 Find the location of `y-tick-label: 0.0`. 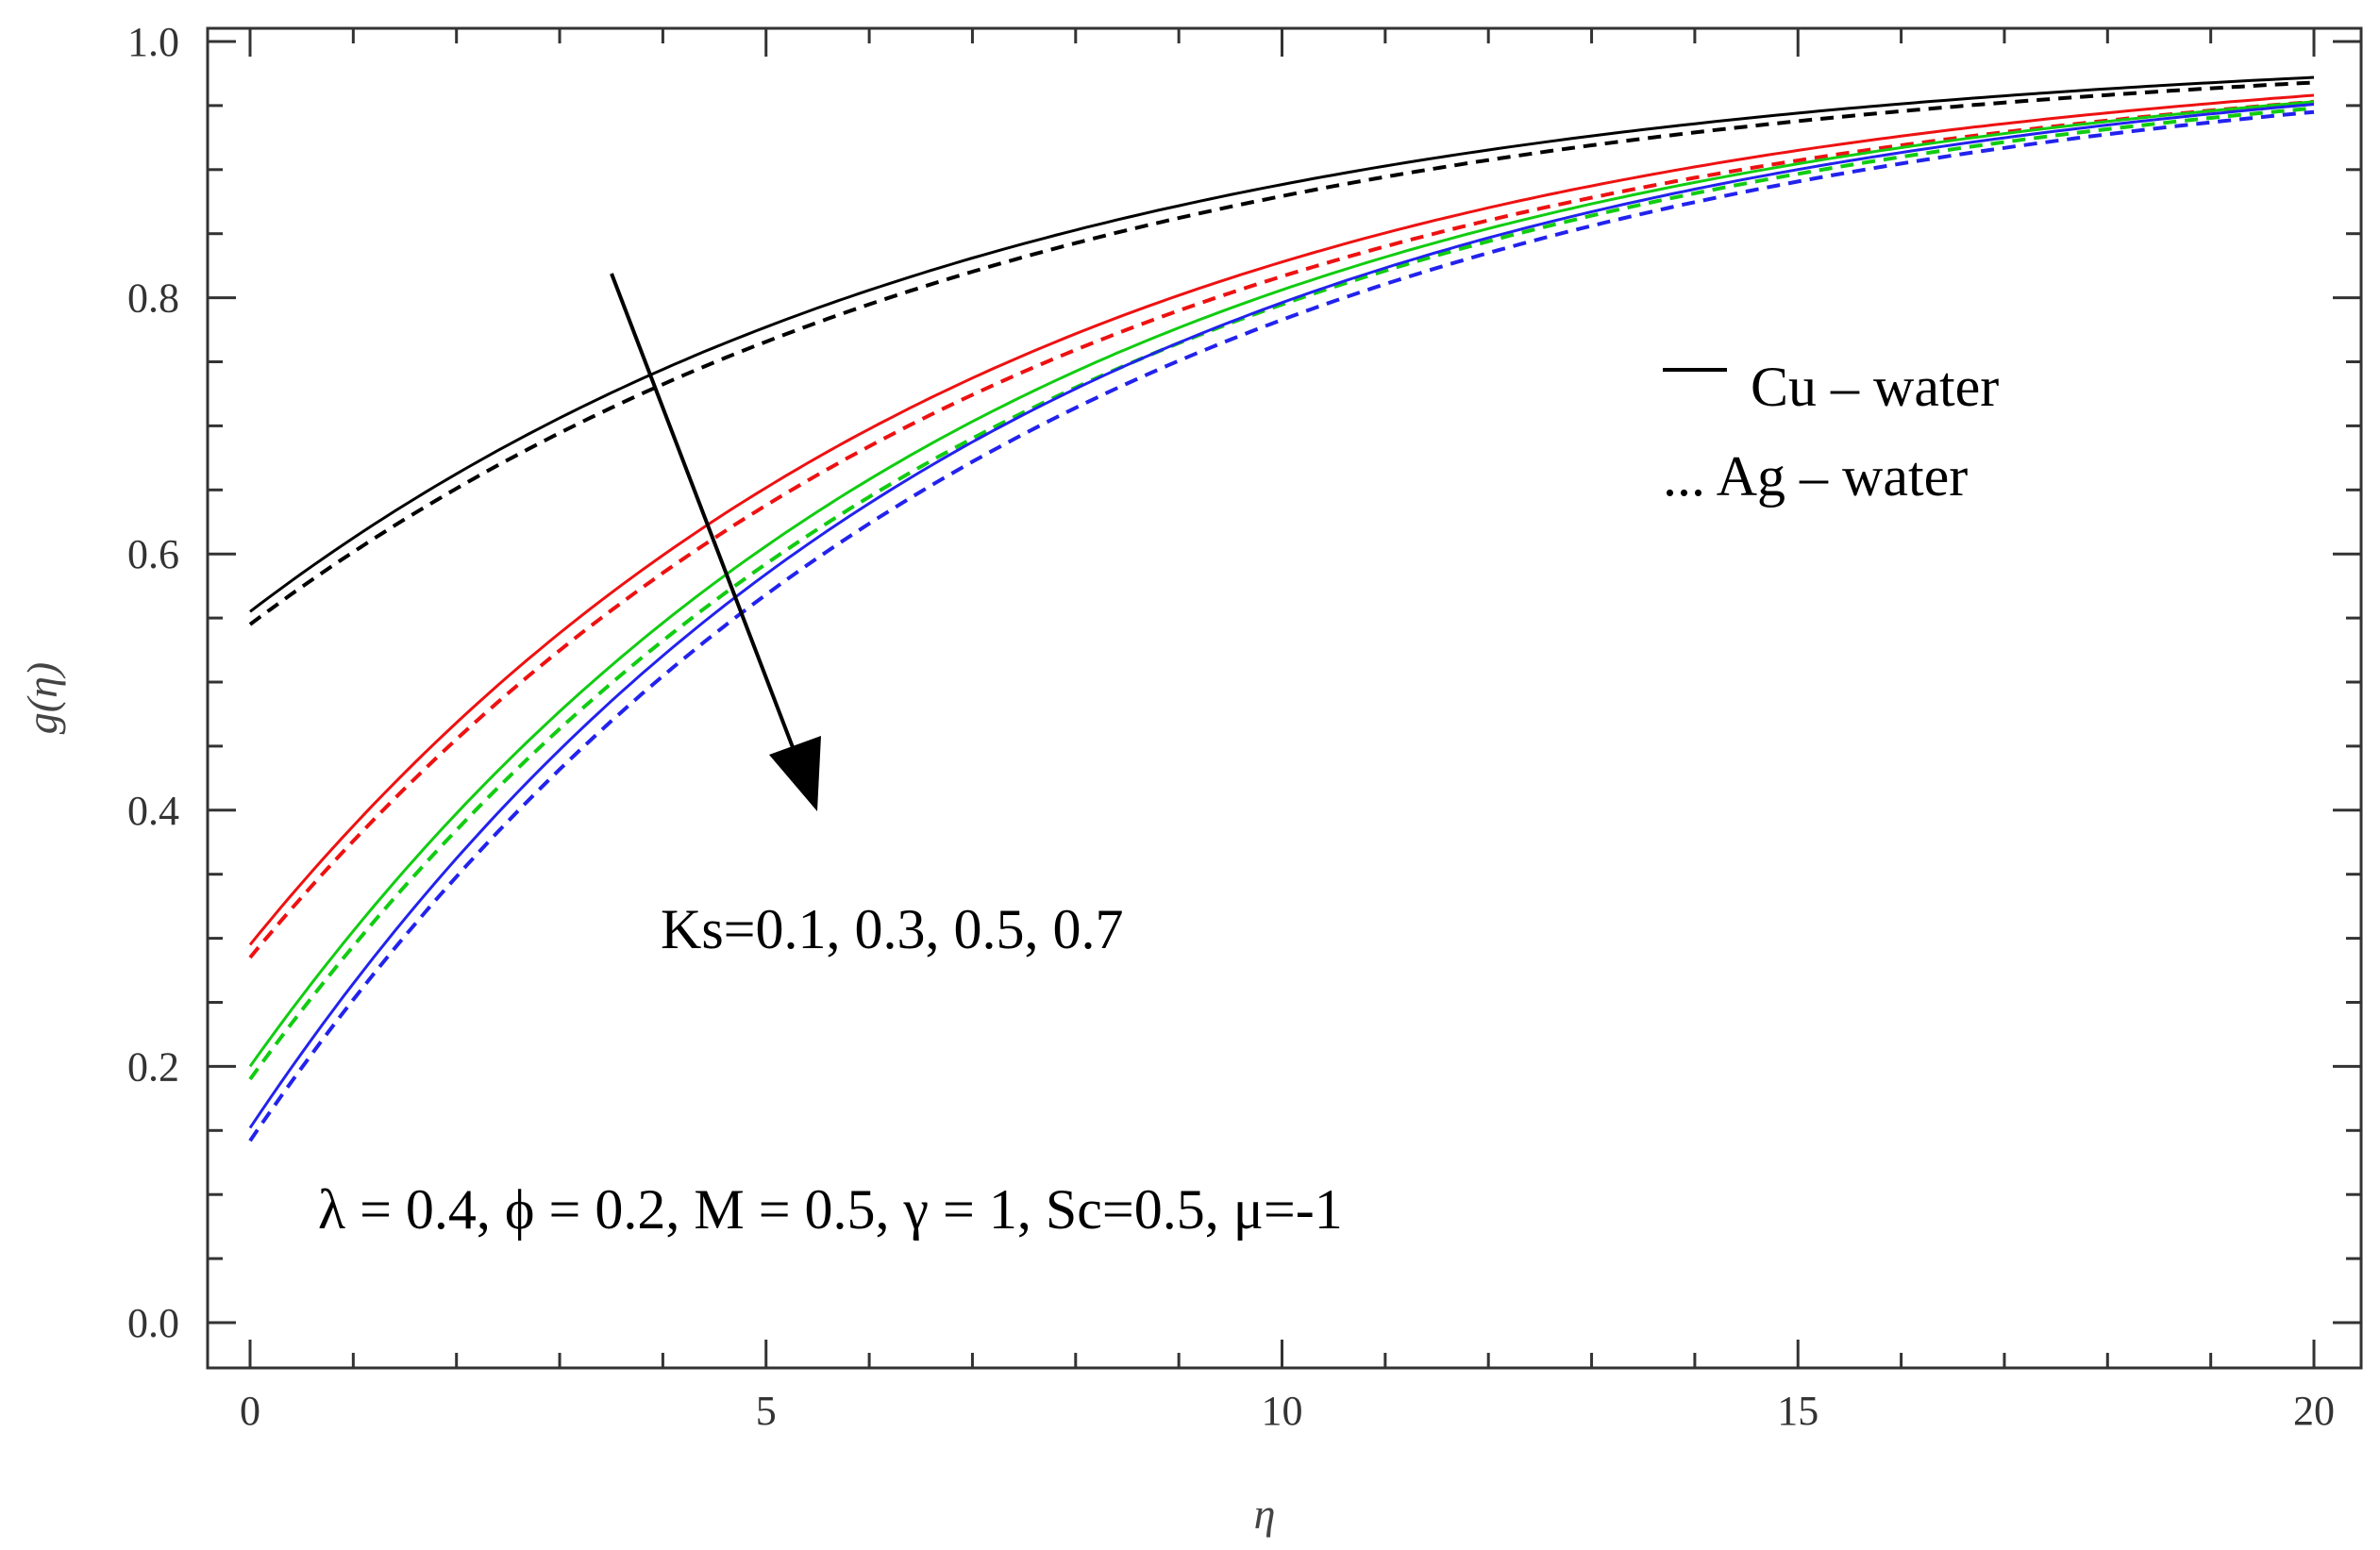

y-tick-label: 0.0 is located at coordinates (153, 1323).